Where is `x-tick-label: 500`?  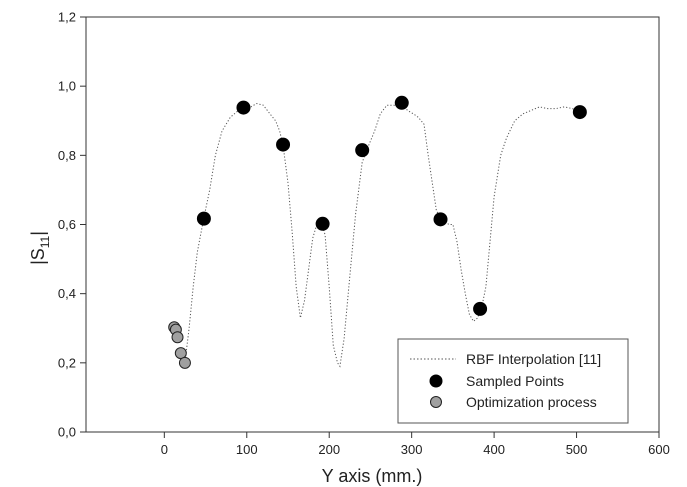 x-tick-label: 500 is located at coordinates (577, 449).